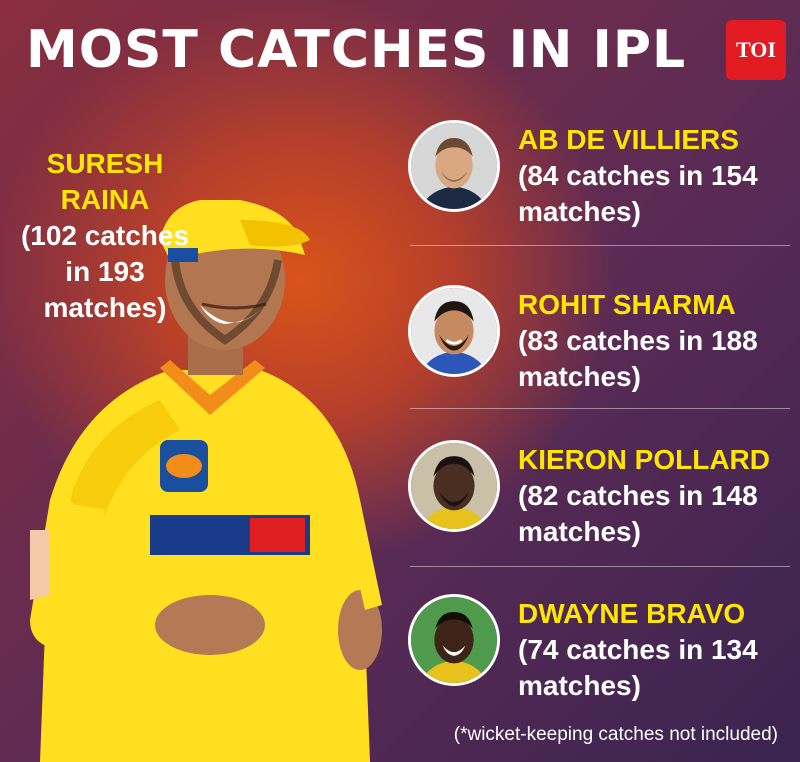 This screenshot has width=800, height=762. What do you see at coordinates (615, 734) in the screenshot?
I see `footnote: (*wicket-keeping catches not included)` at bounding box center [615, 734].